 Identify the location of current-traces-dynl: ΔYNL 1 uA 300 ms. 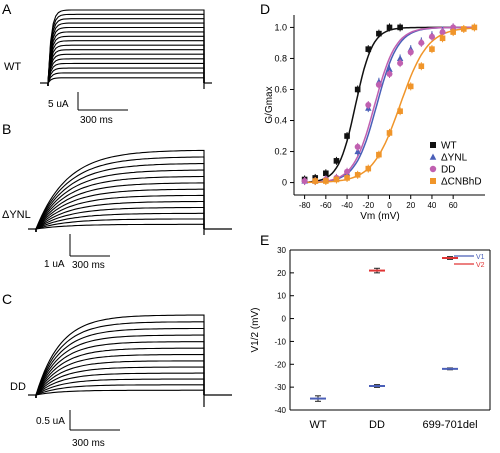
(117, 210).